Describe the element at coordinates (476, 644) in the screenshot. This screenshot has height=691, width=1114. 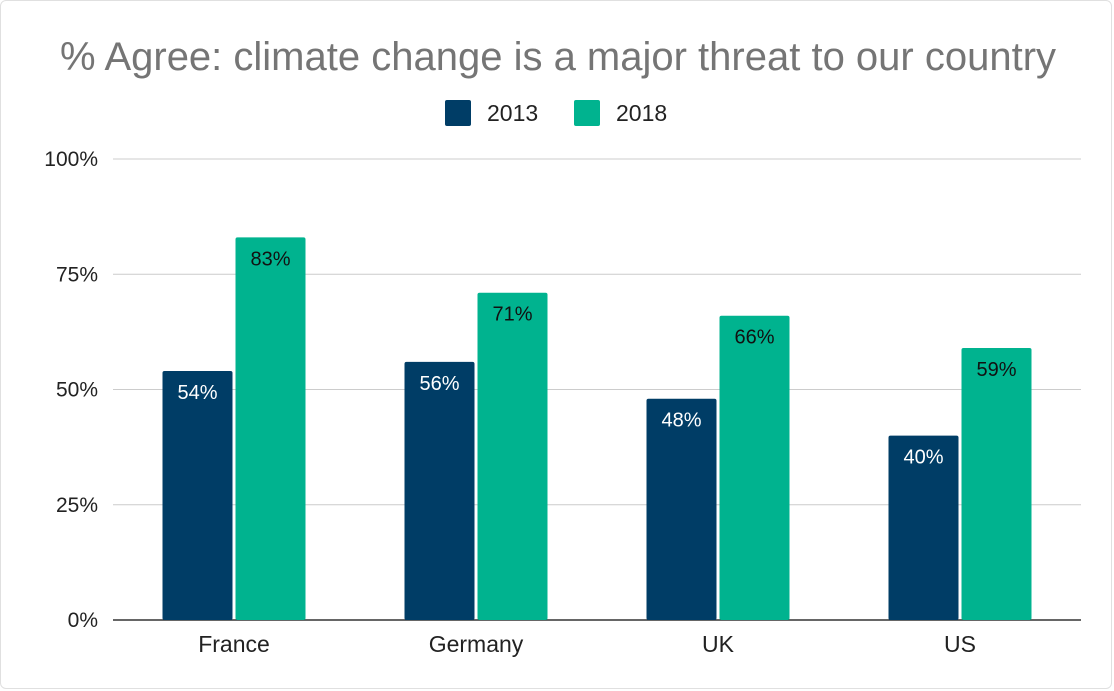
I see `x-category-label: Germany` at that location.